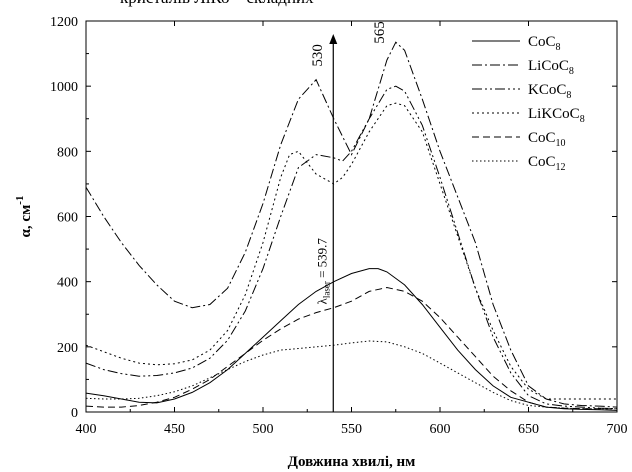  Describe the element at coordinates (20, 200) in the screenshot. I see `y-axis-title-sup: -1` at that location.